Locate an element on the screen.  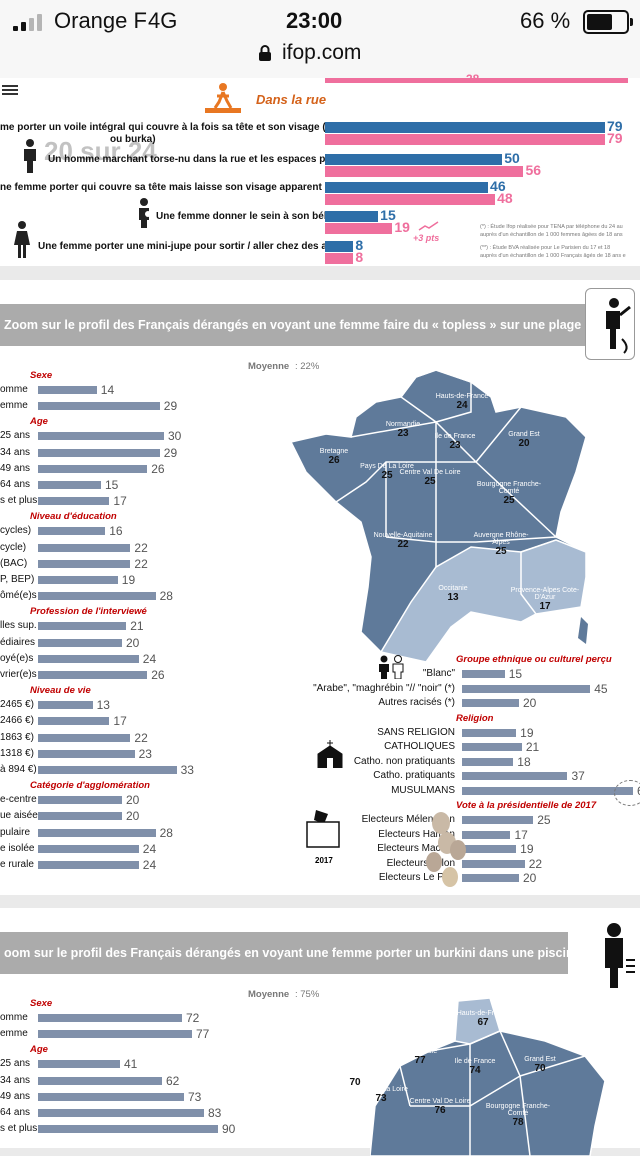
region-label: Normandie 77 is located at coordinates (420, 1057).